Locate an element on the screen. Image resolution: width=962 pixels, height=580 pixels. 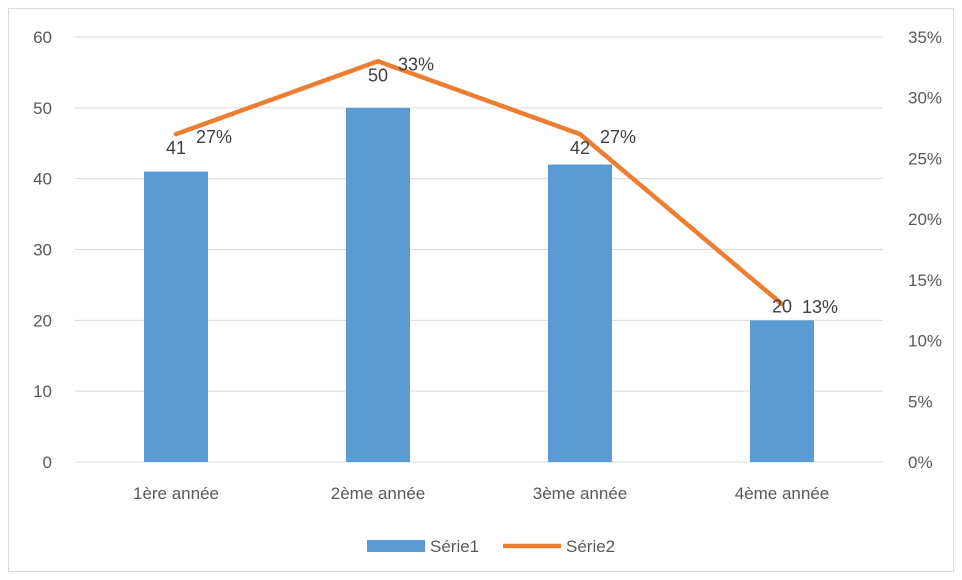
right-axis-tick-label: 5% is located at coordinates (920, 401).